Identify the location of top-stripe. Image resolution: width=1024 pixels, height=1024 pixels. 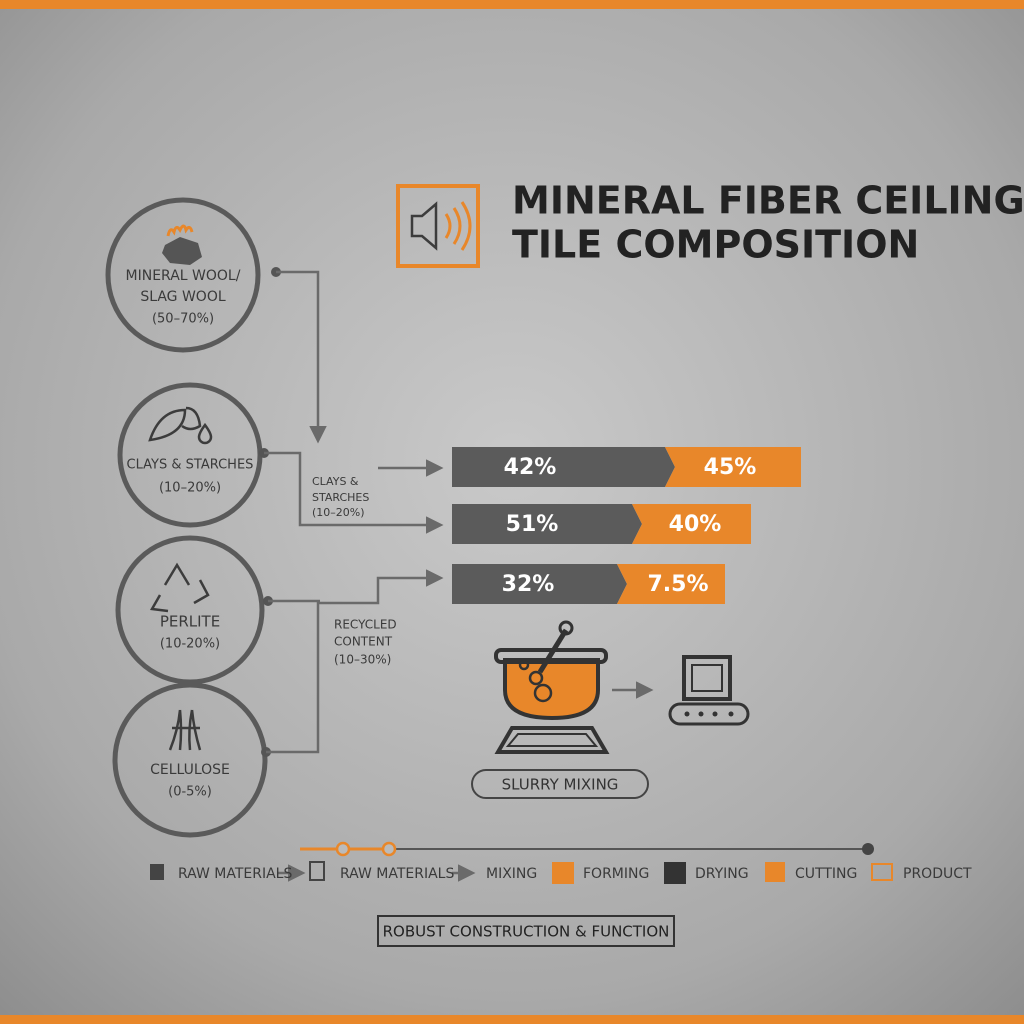
(512, 4).